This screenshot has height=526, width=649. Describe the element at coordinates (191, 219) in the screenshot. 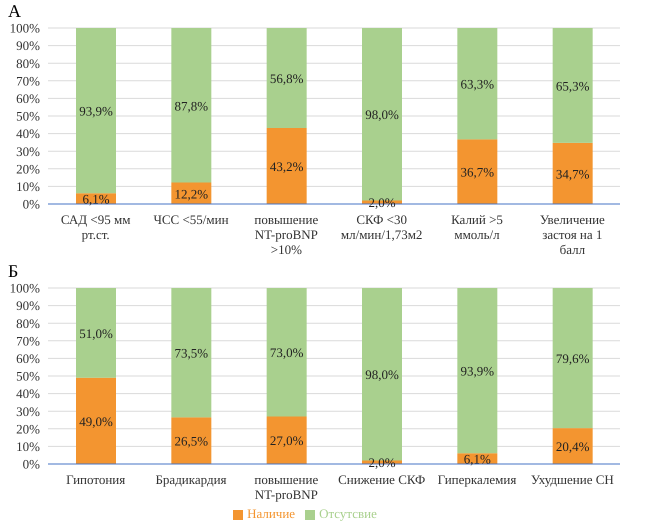

I see `x-tick-label: ЧСС <55/мин` at that location.